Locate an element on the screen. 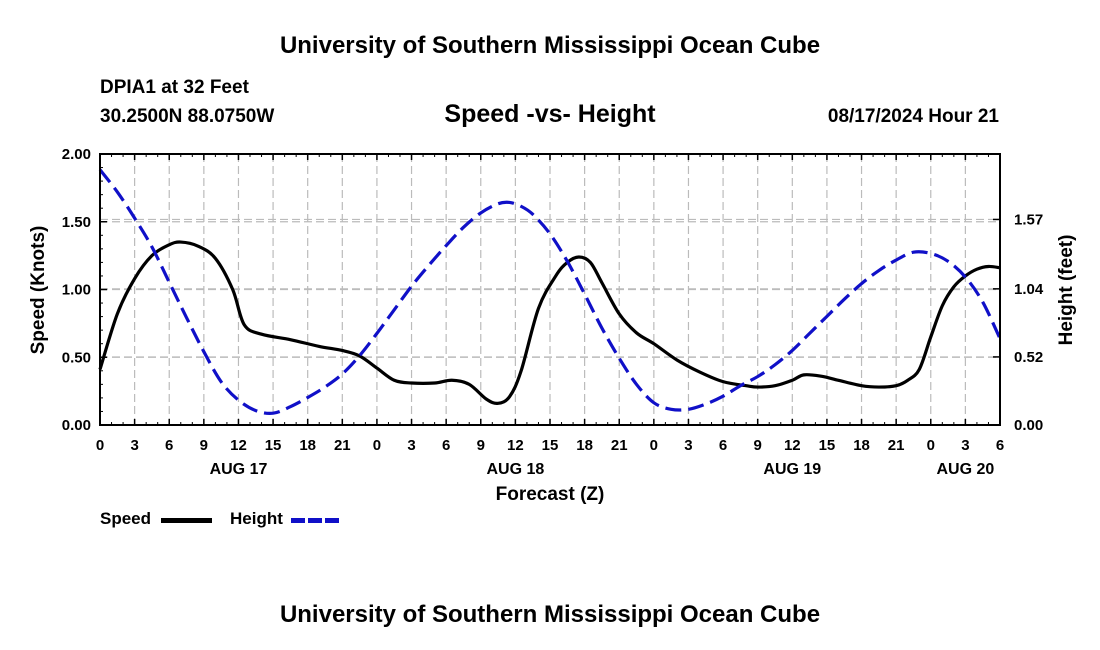 The width and height of the screenshot is (1100, 650). legend-height-swatch is located at coordinates (316, 520).